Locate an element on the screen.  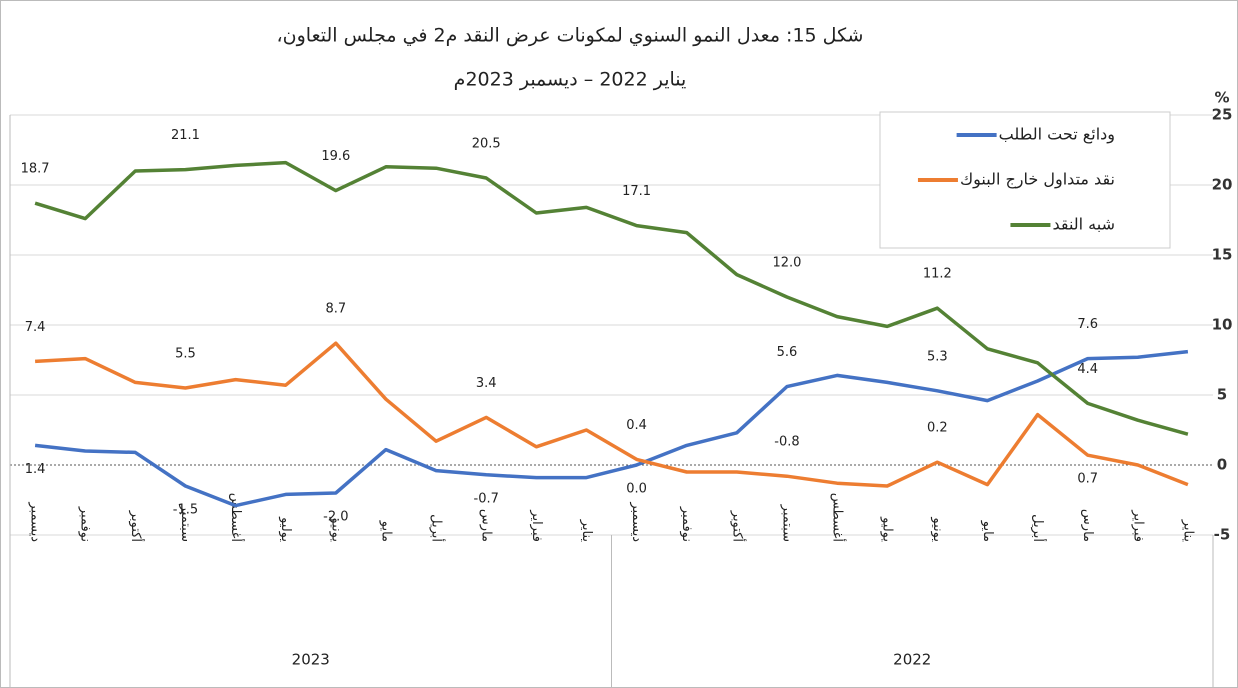
chart-subtitle: يناير 2022 – ديسمبر 2023م is located at coordinates (570, 80).